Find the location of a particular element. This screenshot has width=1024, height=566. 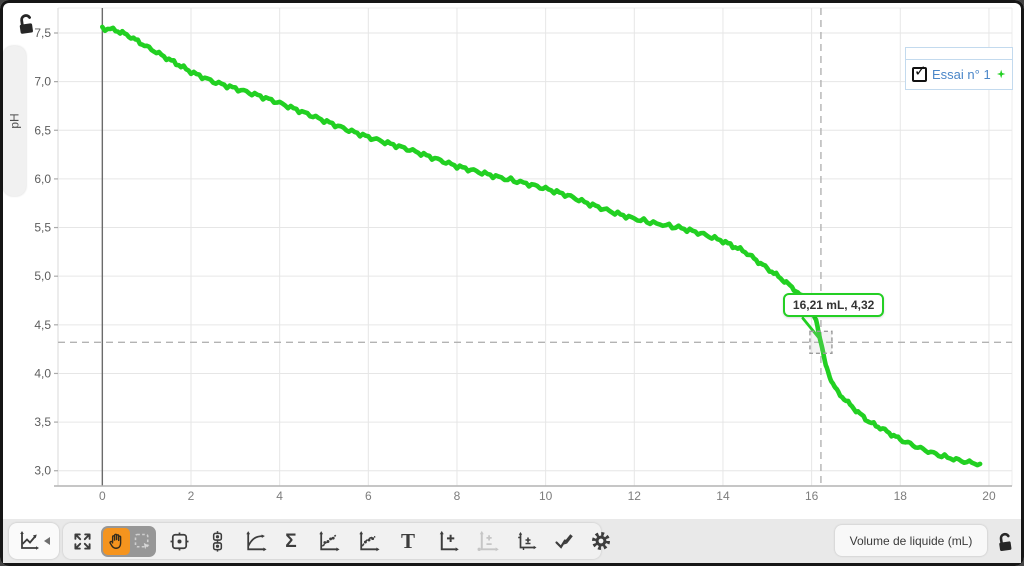

examine-tooltip: 16,21 mL, 4,32 is located at coordinates (833, 305).